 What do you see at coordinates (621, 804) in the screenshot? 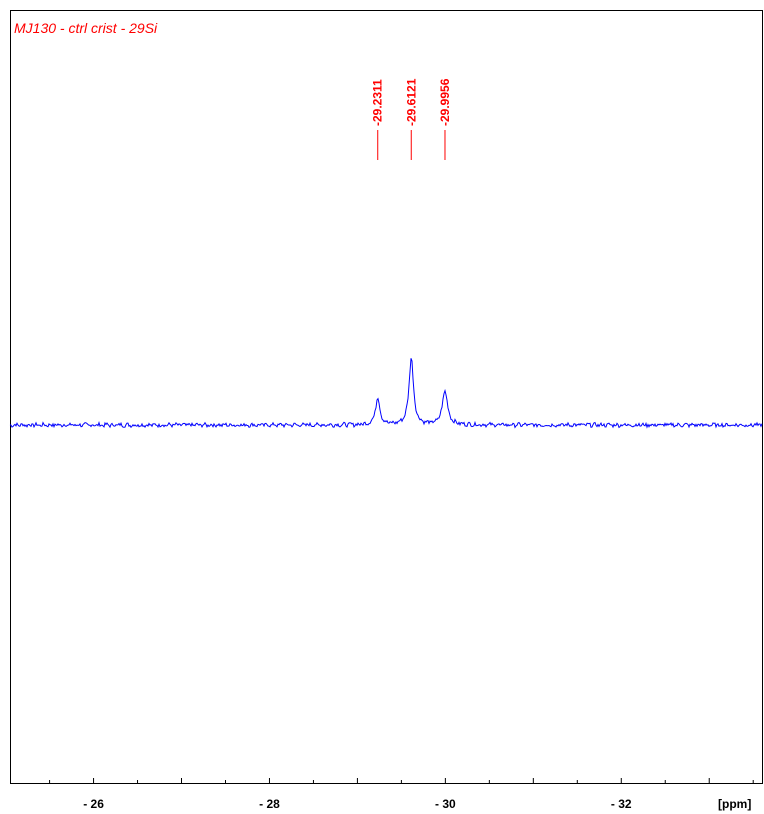
I see `x-tick-label: - 32` at bounding box center [621, 804].